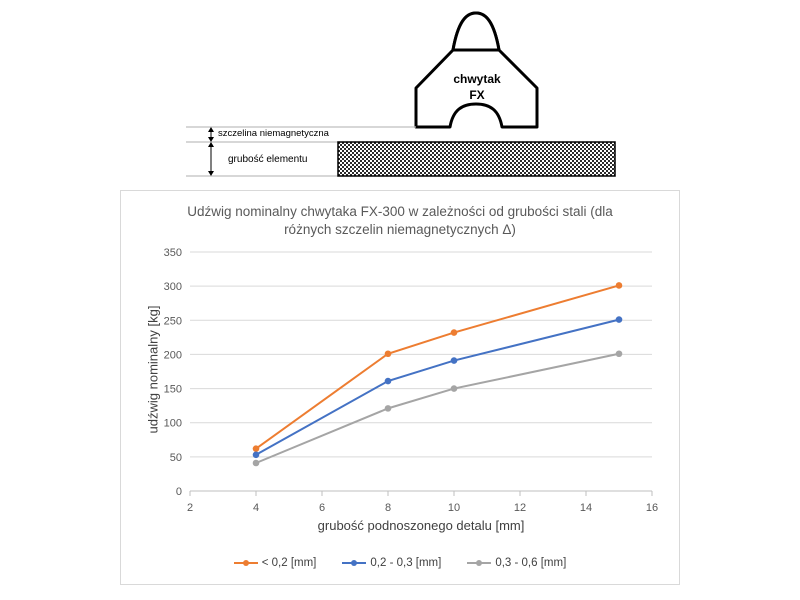 The width and height of the screenshot is (800, 600). I want to click on x-tick-label: 12, so click(520, 508).